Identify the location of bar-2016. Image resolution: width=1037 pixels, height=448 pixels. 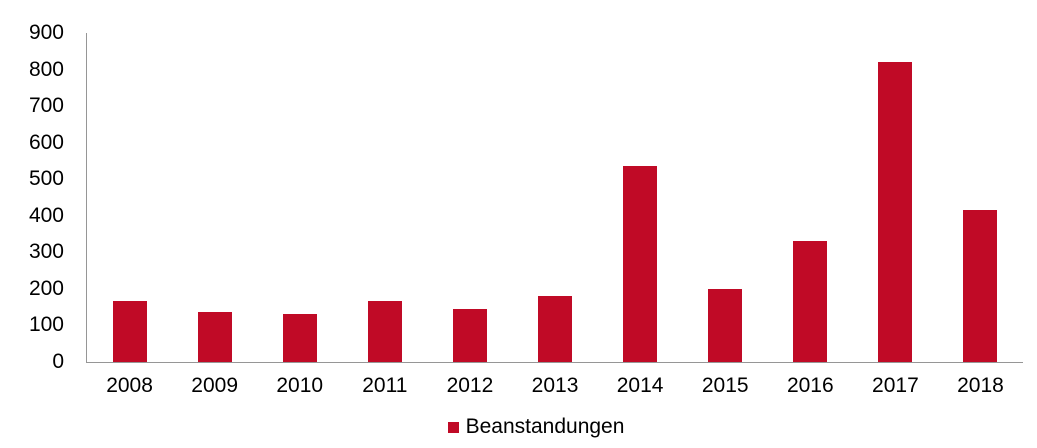
(810, 301).